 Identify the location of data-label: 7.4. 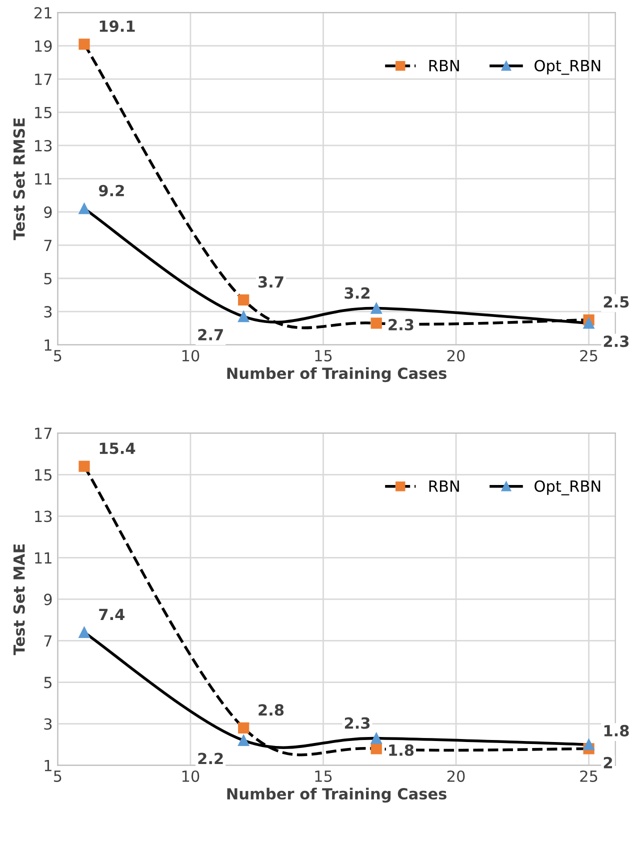
(111, 614).